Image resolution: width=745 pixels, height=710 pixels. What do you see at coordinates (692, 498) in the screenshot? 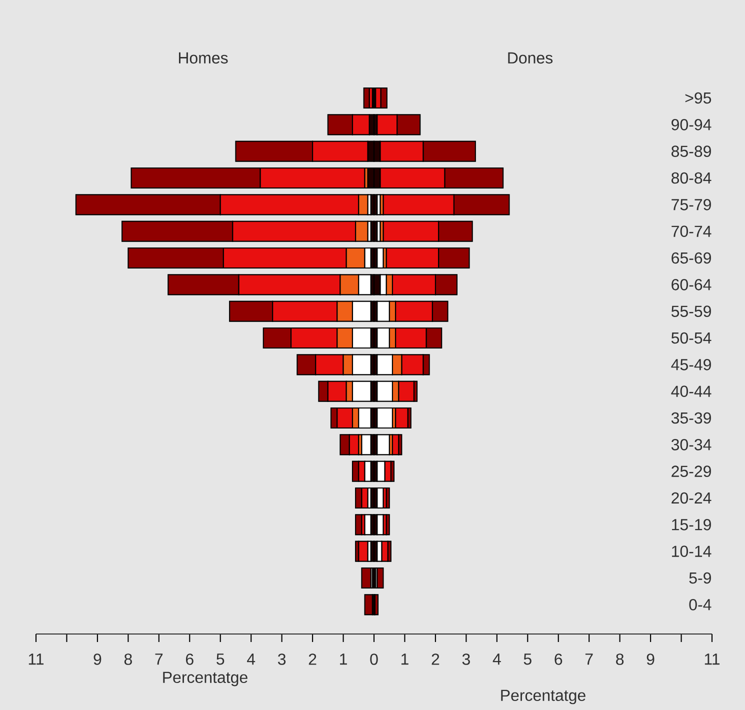
I see `y-tick-label: 20-24` at bounding box center [692, 498].